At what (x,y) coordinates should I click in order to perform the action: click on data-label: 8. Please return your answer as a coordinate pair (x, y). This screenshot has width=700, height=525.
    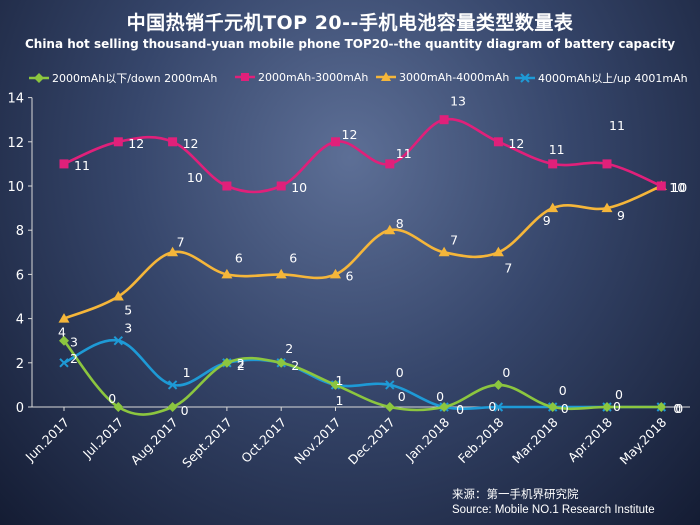
    Looking at the image, I should click on (400, 223).